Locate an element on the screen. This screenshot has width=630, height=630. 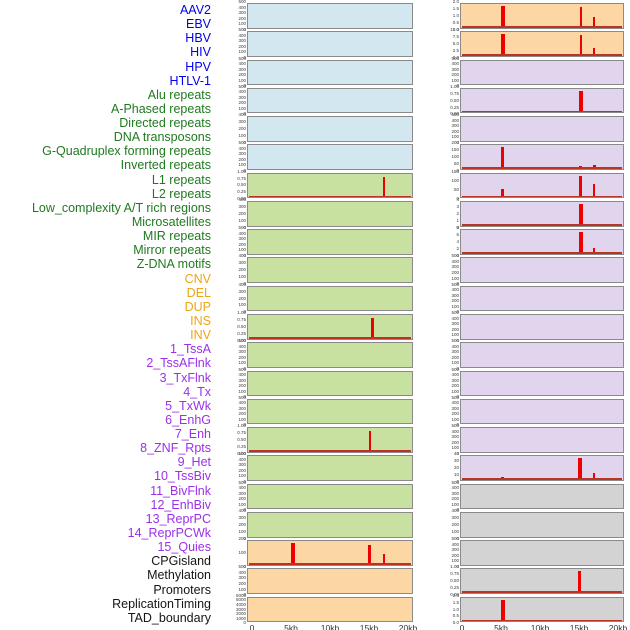
y-tick-label: 0.0 is located at coordinates (455, 29).